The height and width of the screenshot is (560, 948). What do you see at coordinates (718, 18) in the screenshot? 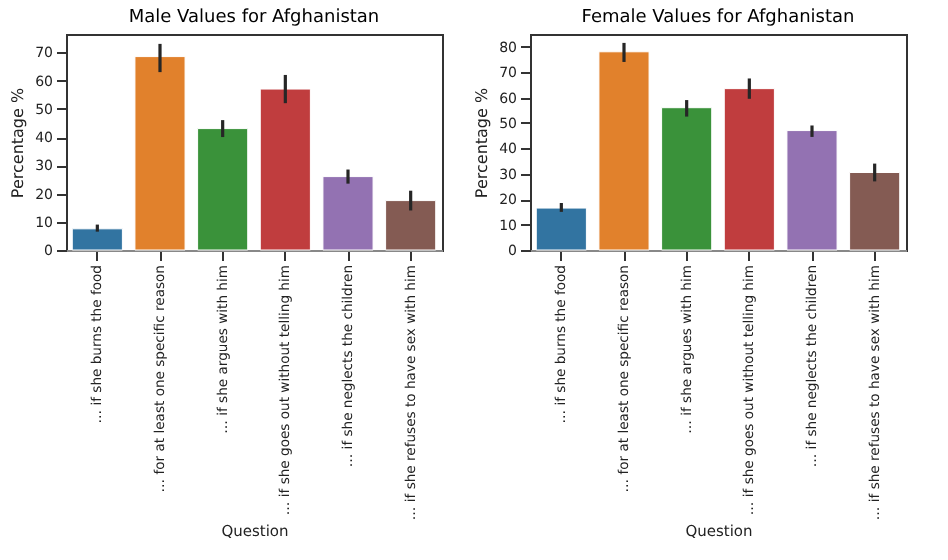
I see `chart-title: Female Values for Afghanistan` at bounding box center [718, 18].